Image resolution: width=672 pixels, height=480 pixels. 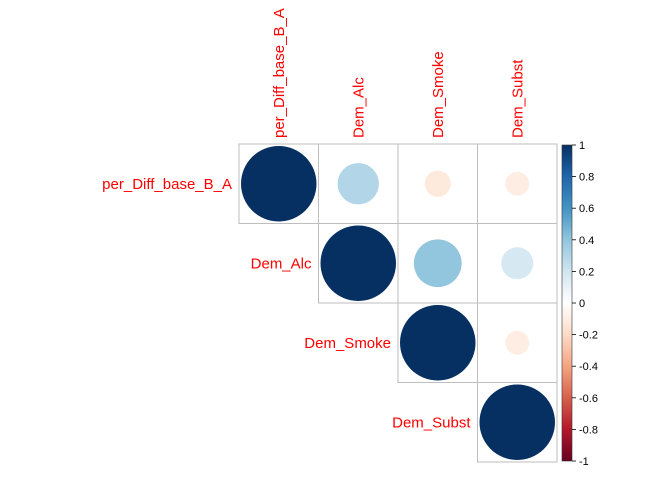 I want to click on colorbar-tick-label: 0, so click(x=582, y=304).